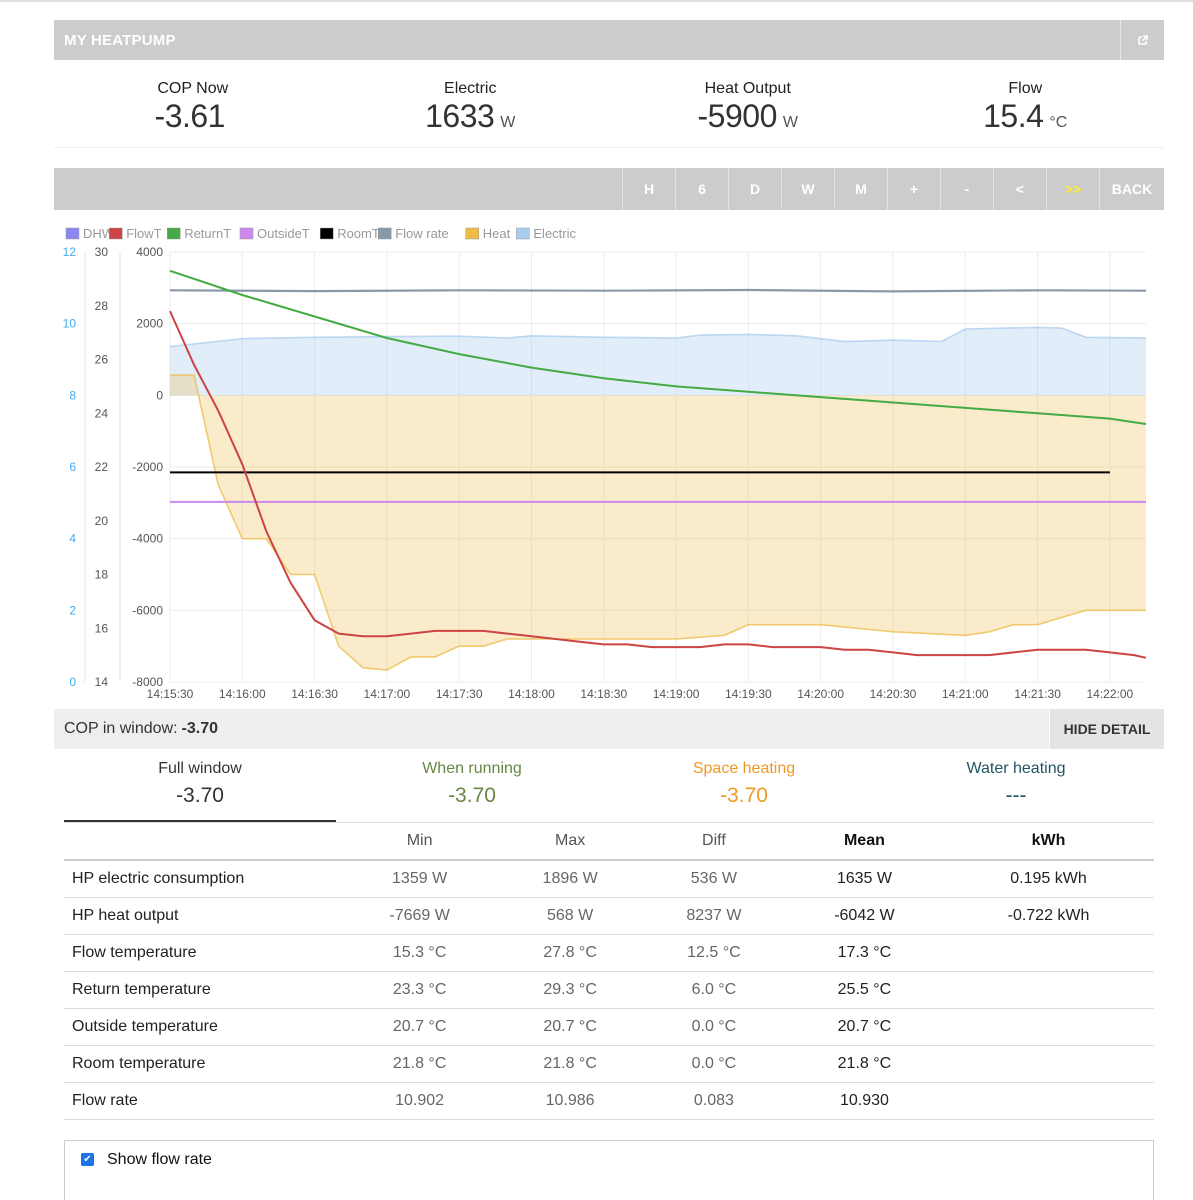 The height and width of the screenshot is (1200, 1193). Describe the element at coordinates (913, 189) in the screenshot. I see `zoom-in-button: +` at that location.